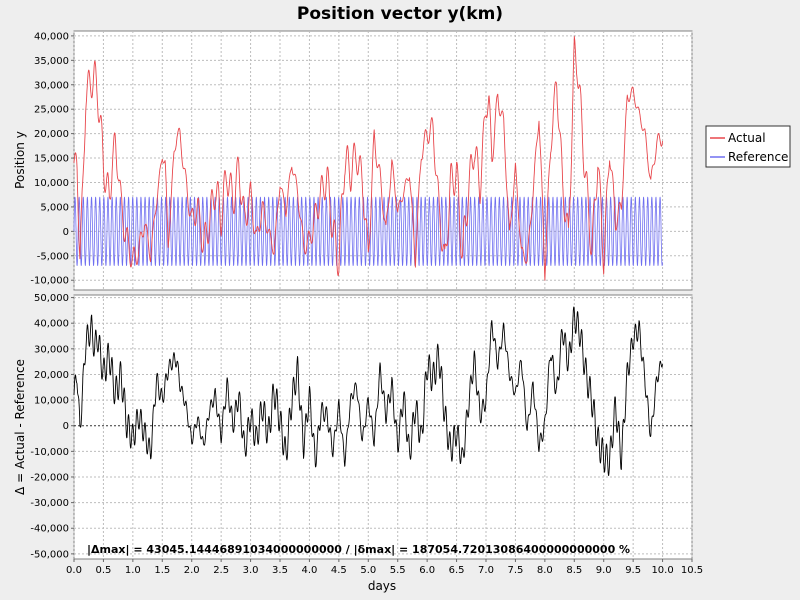 The width and height of the screenshot is (800, 600). Describe the element at coordinates (339, 570) in the screenshot. I see `x-tick-label: 4.5` at that location.